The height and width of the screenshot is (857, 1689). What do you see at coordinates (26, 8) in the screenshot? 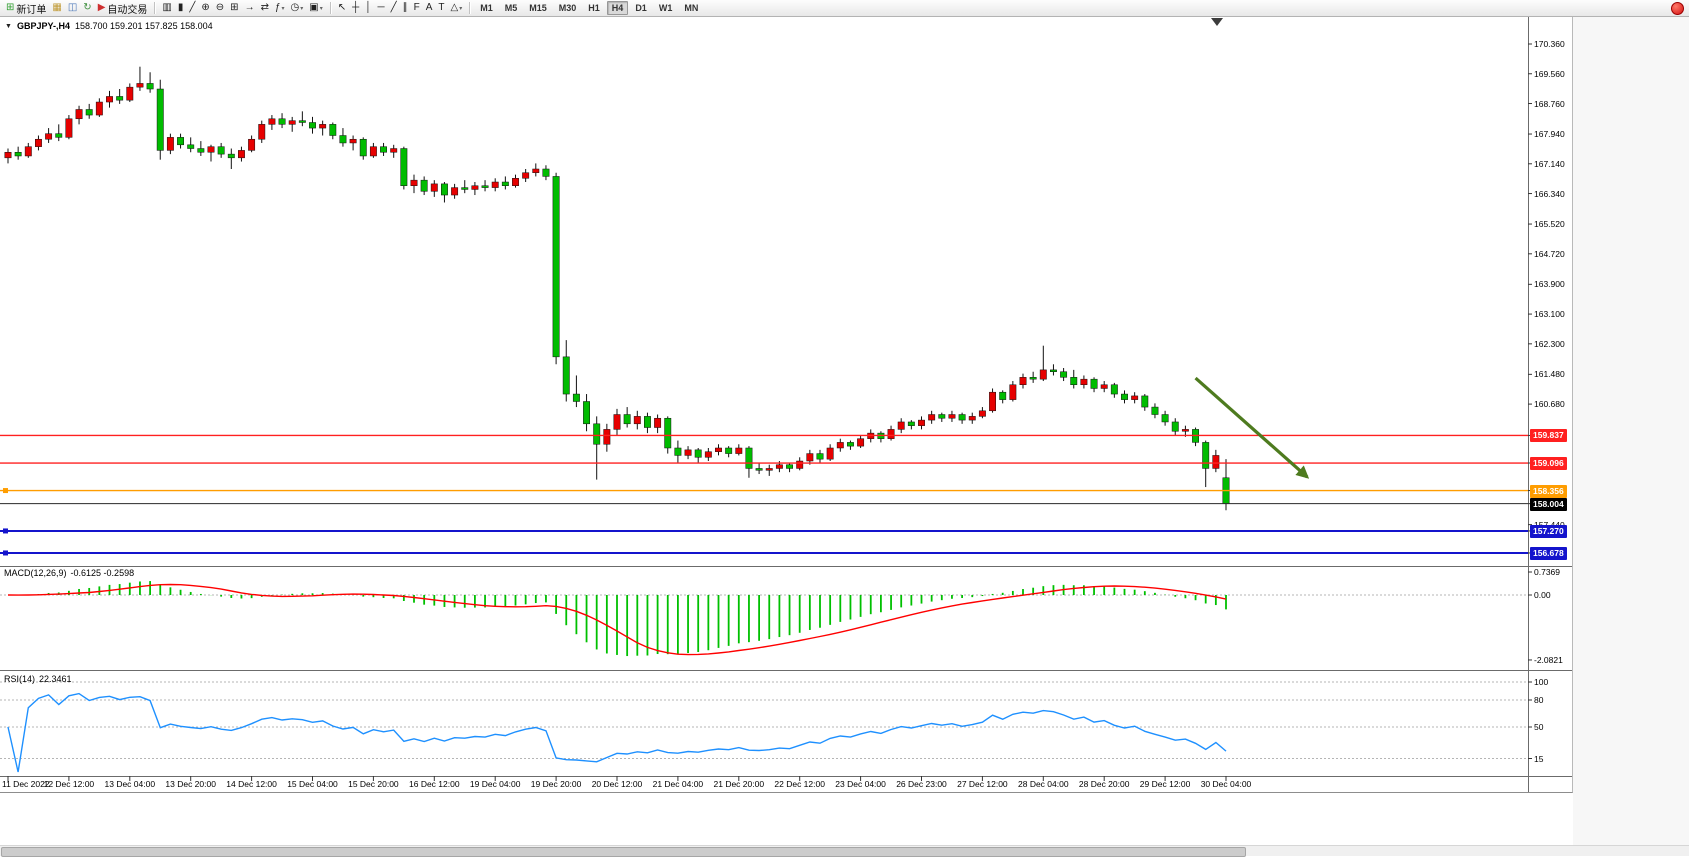
I see `new-order-button: ⊞ 新订单` at bounding box center [26, 8].